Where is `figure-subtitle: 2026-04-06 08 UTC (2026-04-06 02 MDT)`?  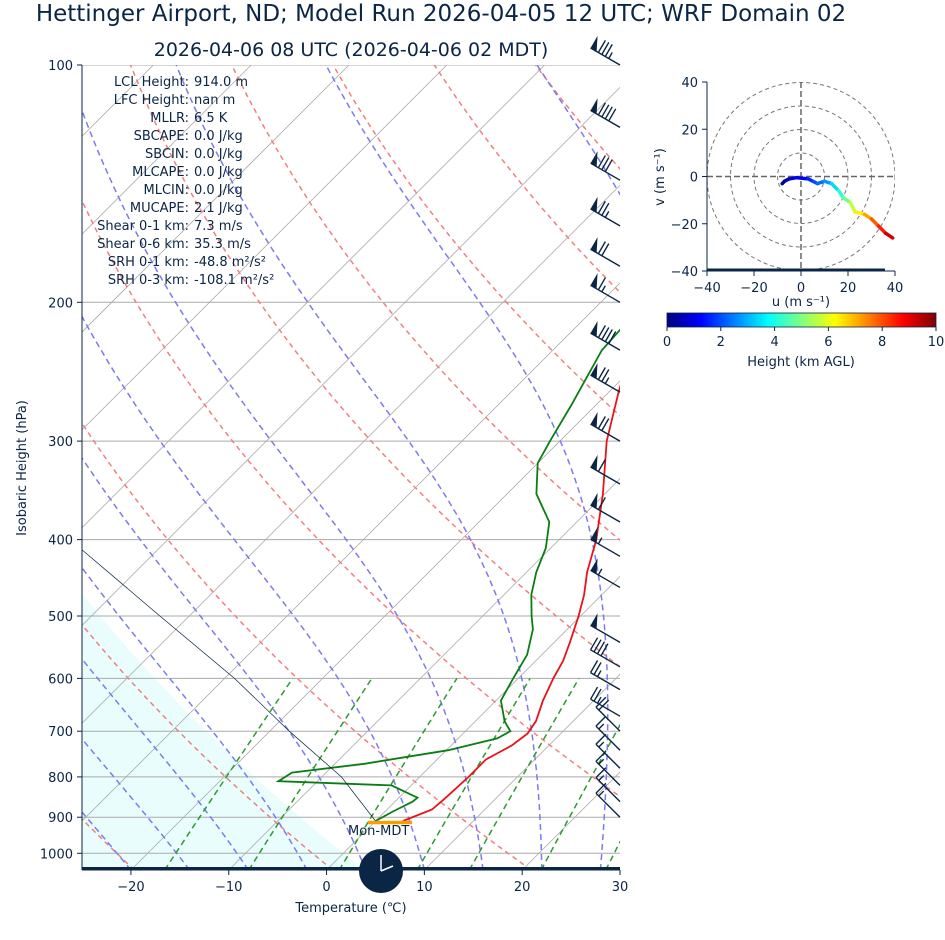 figure-subtitle: 2026-04-06 08 UTC (2026-04-06 02 MDT) is located at coordinates (351, 50).